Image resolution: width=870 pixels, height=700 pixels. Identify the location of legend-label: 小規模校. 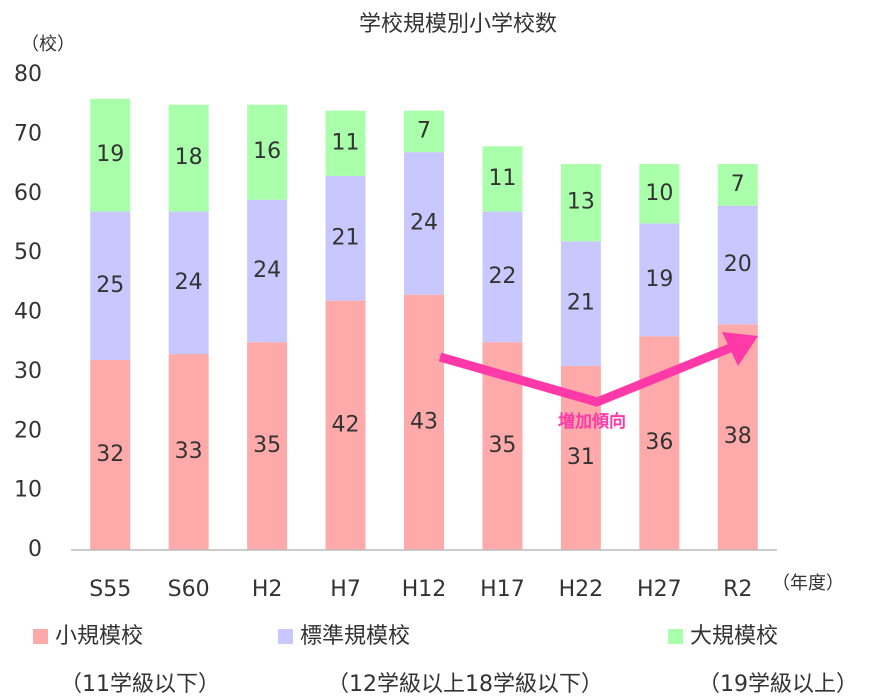
(99, 636).